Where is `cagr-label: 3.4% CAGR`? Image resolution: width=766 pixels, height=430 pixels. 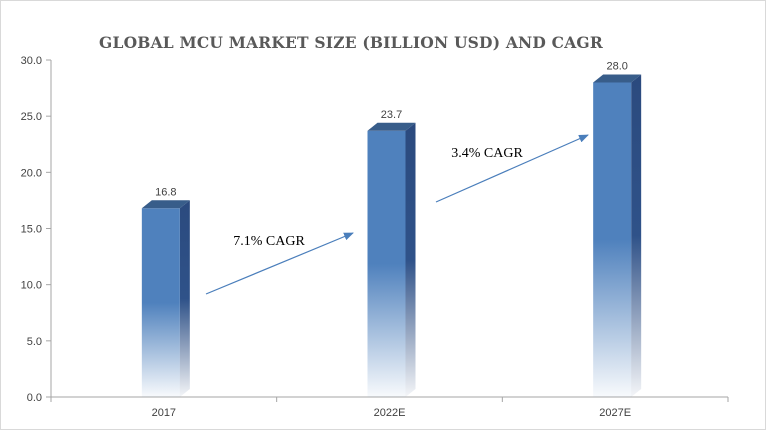
cagr-label: 3.4% CAGR is located at coordinates (487, 153).